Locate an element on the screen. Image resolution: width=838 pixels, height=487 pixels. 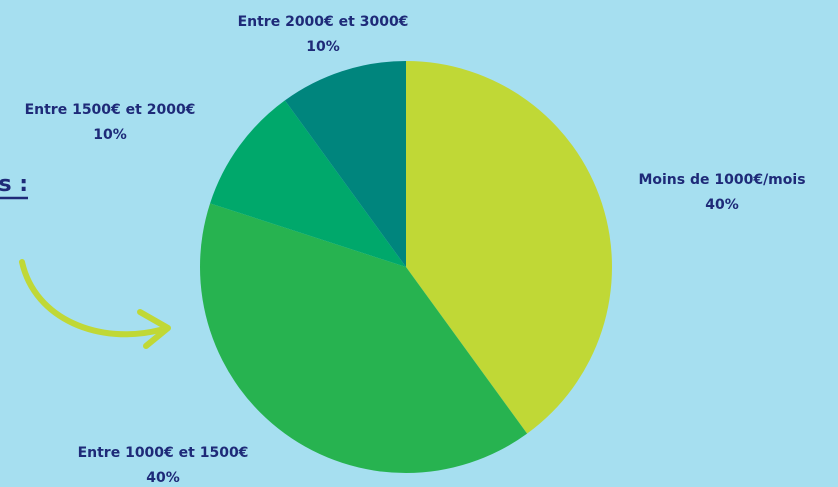
slice-label: Entre 1000€ et 1500€ is located at coordinates (163, 453).